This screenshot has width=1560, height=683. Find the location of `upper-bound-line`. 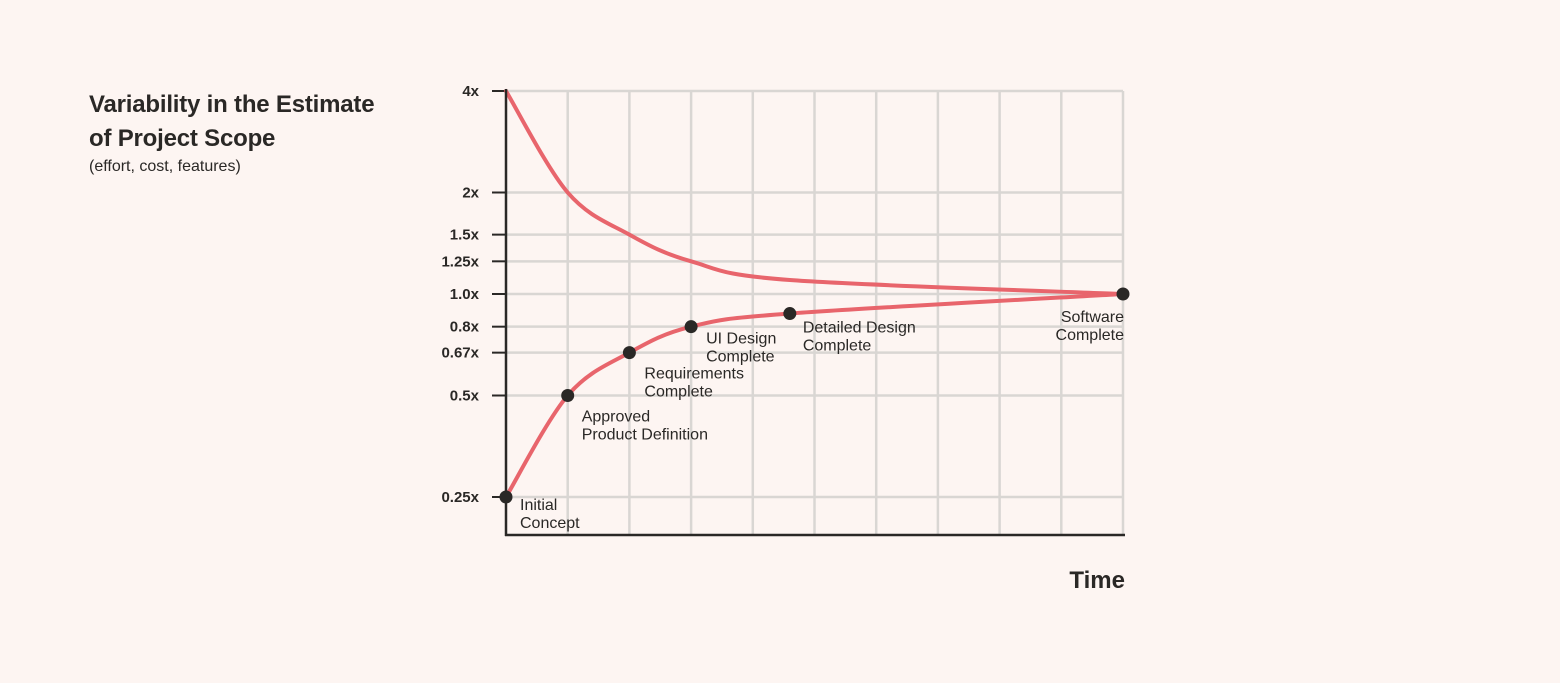

upper-bound-line is located at coordinates (814, 192).